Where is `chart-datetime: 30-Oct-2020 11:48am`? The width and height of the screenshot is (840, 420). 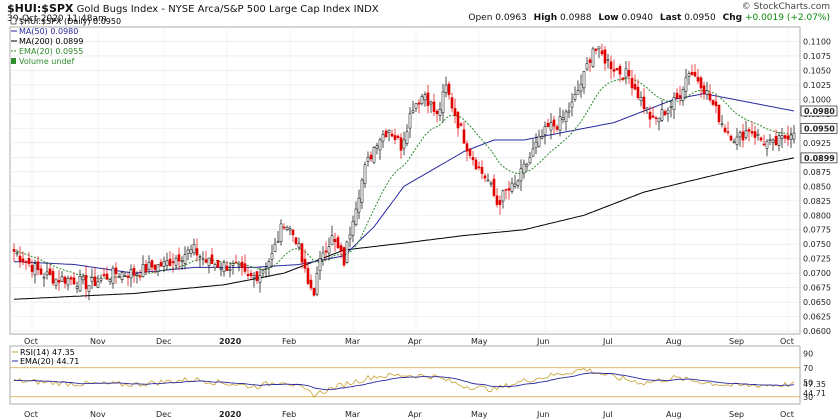 chart-datetime: 30-Oct-2020 11:48am is located at coordinates (57, 19).